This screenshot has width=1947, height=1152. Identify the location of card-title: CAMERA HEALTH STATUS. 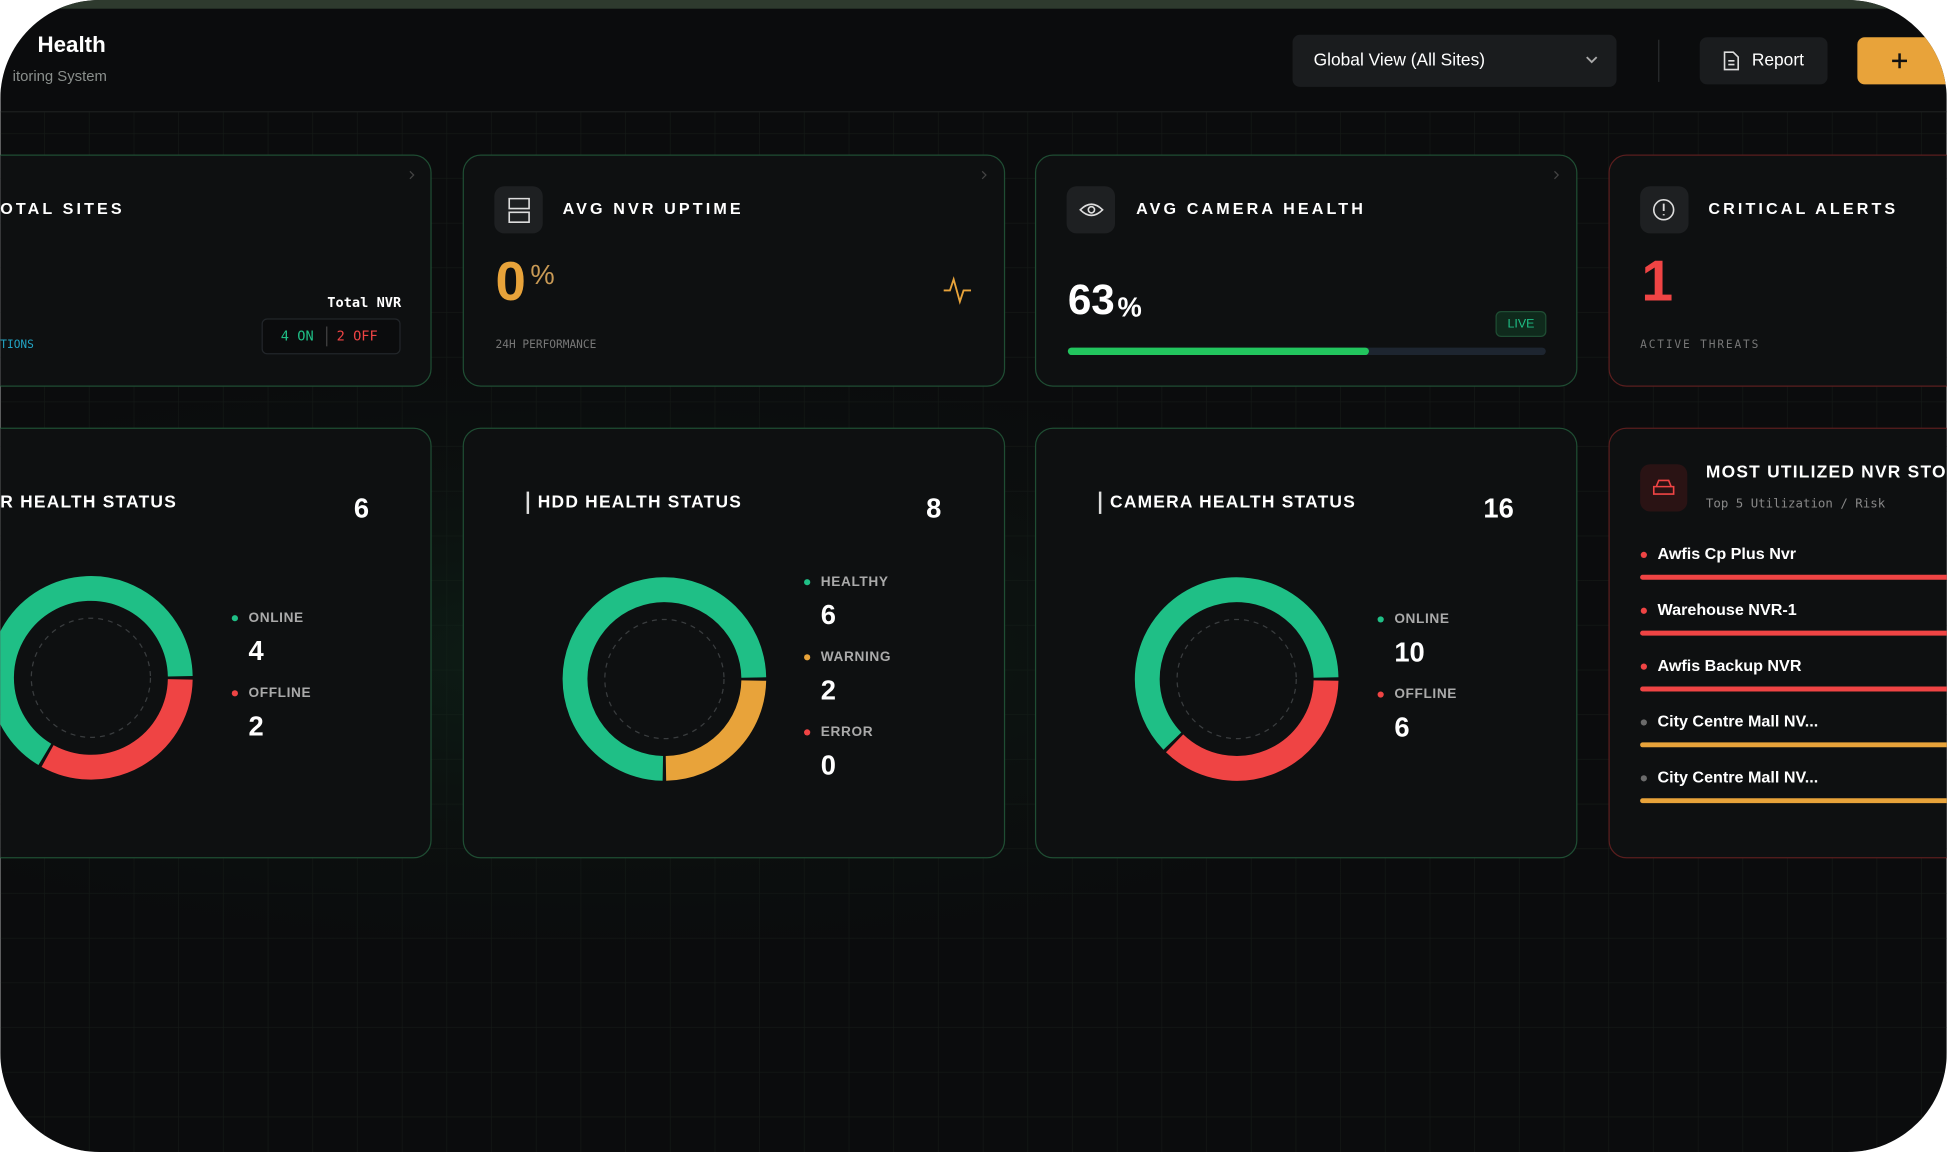
(1233, 501).